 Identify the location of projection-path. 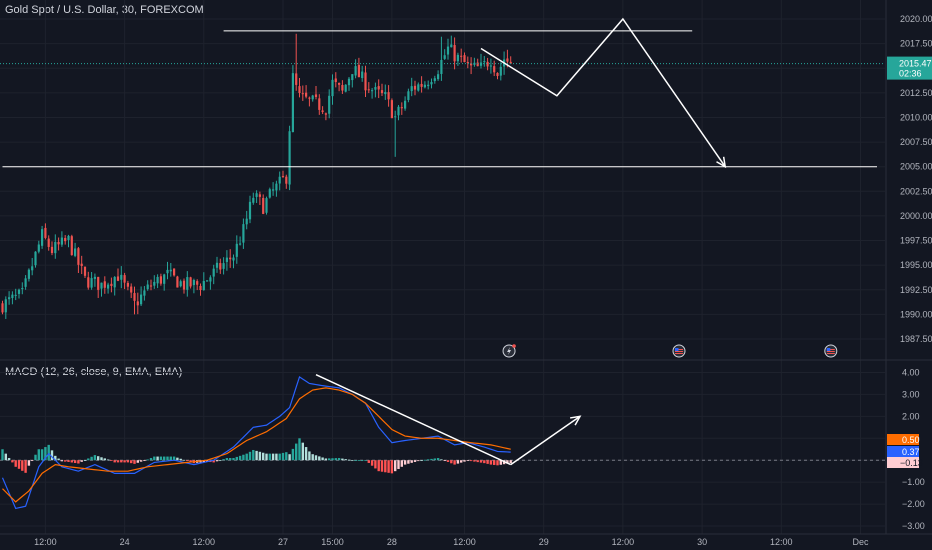
(603, 92).